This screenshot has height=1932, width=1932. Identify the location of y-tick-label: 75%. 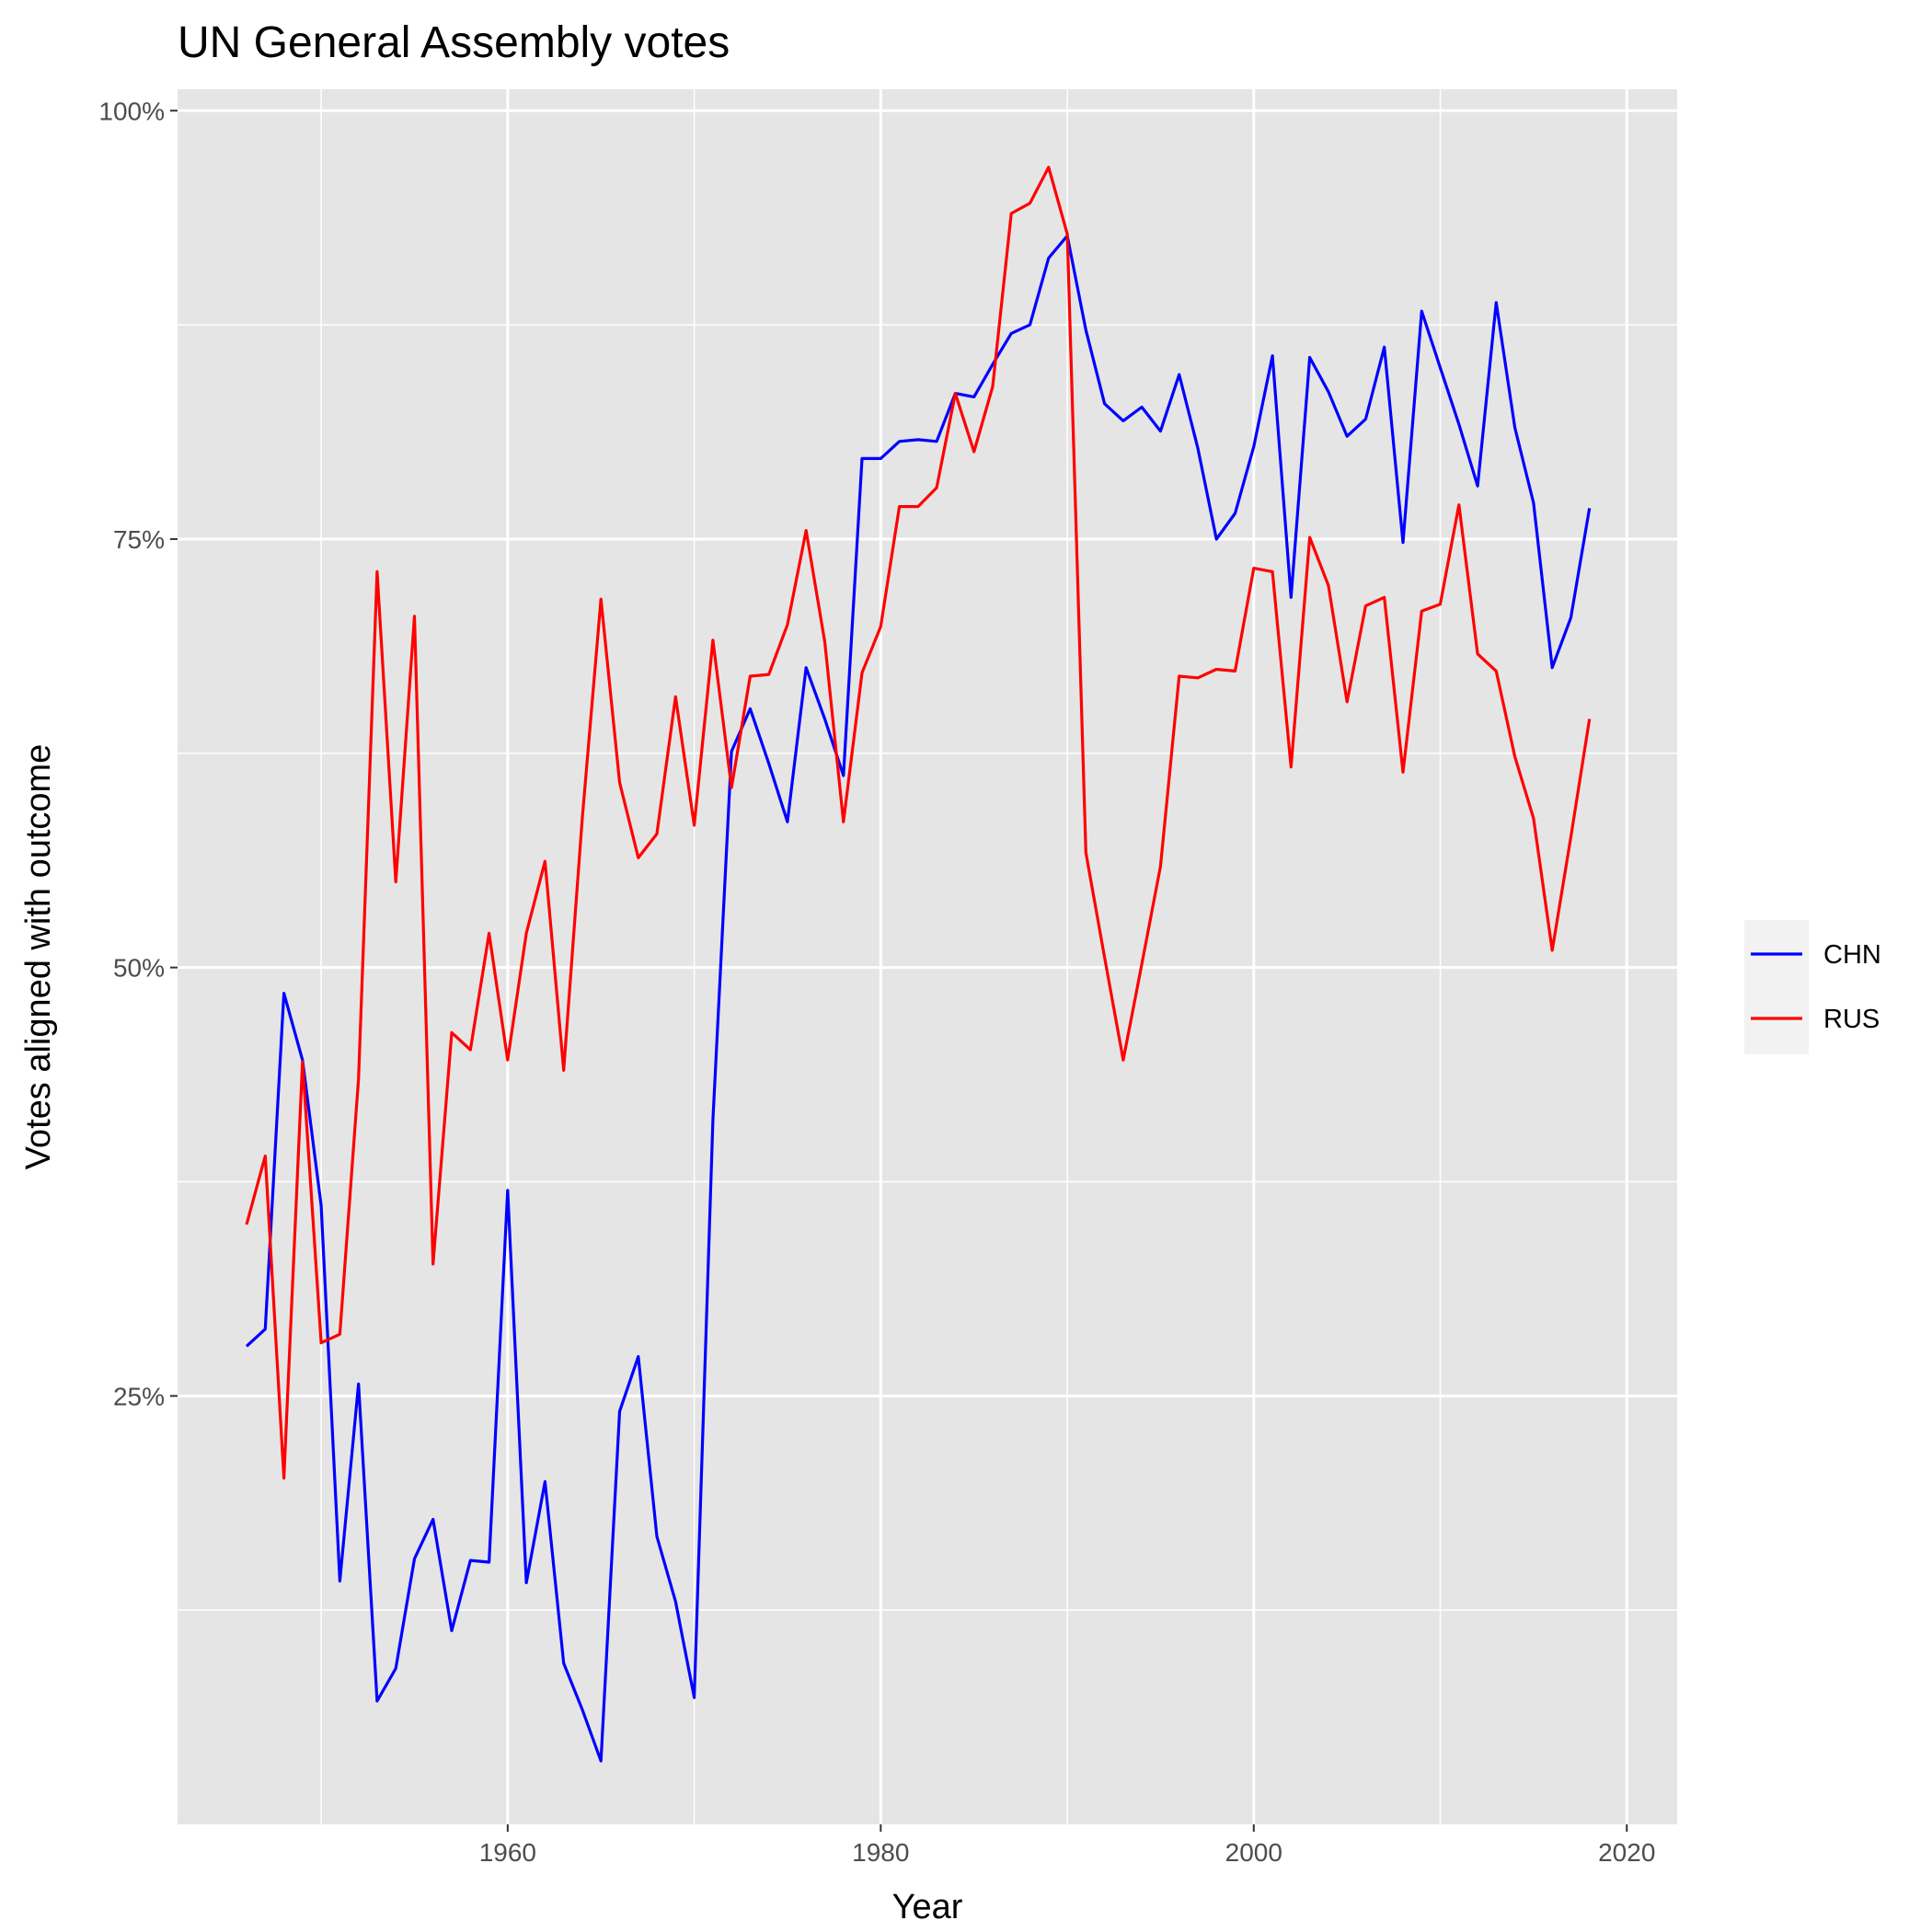
(139, 539).